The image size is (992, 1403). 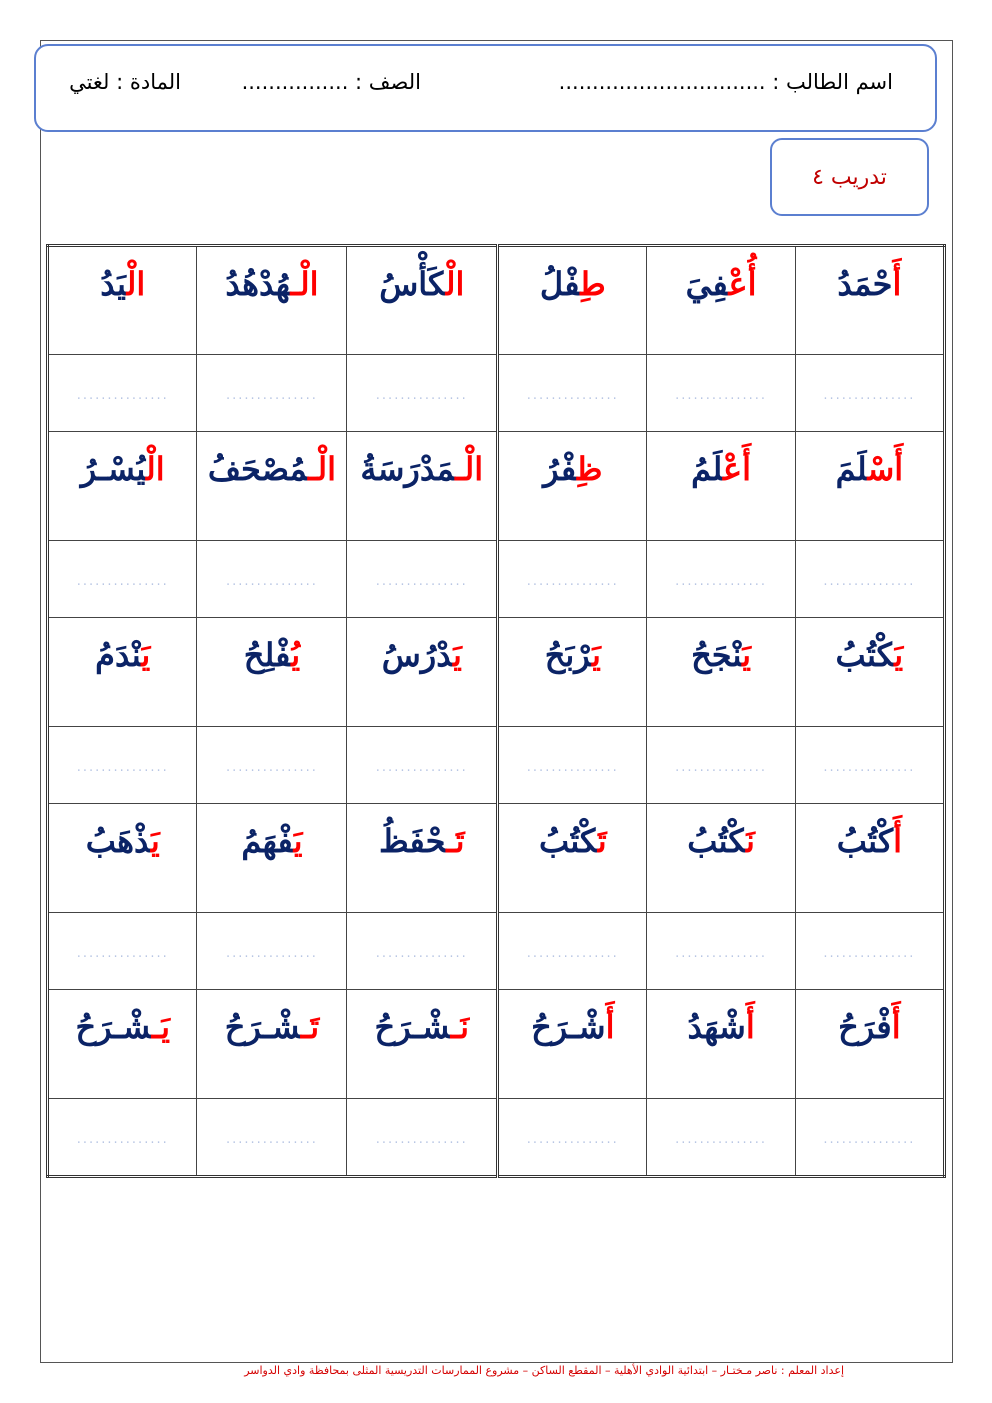 I want to click on word-rest: نْجَحُ, so click(x=717, y=655).